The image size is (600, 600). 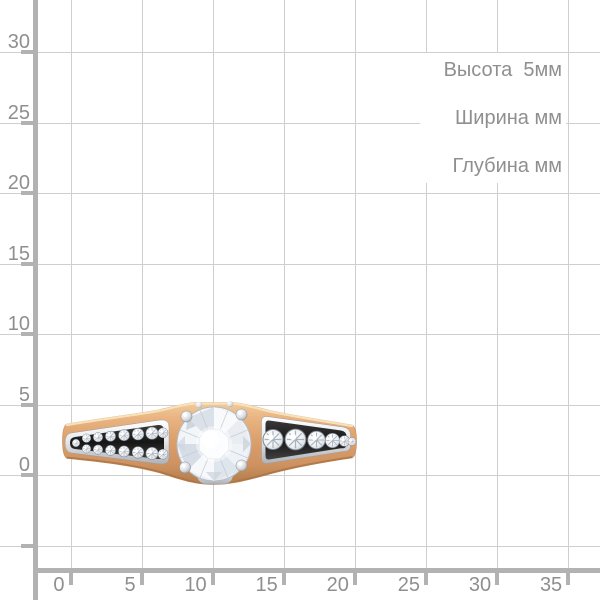 What do you see at coordinates (502, 70) in the screenshot?
I see `height-label: Высота 5мм` at bounding box center [502, 70].